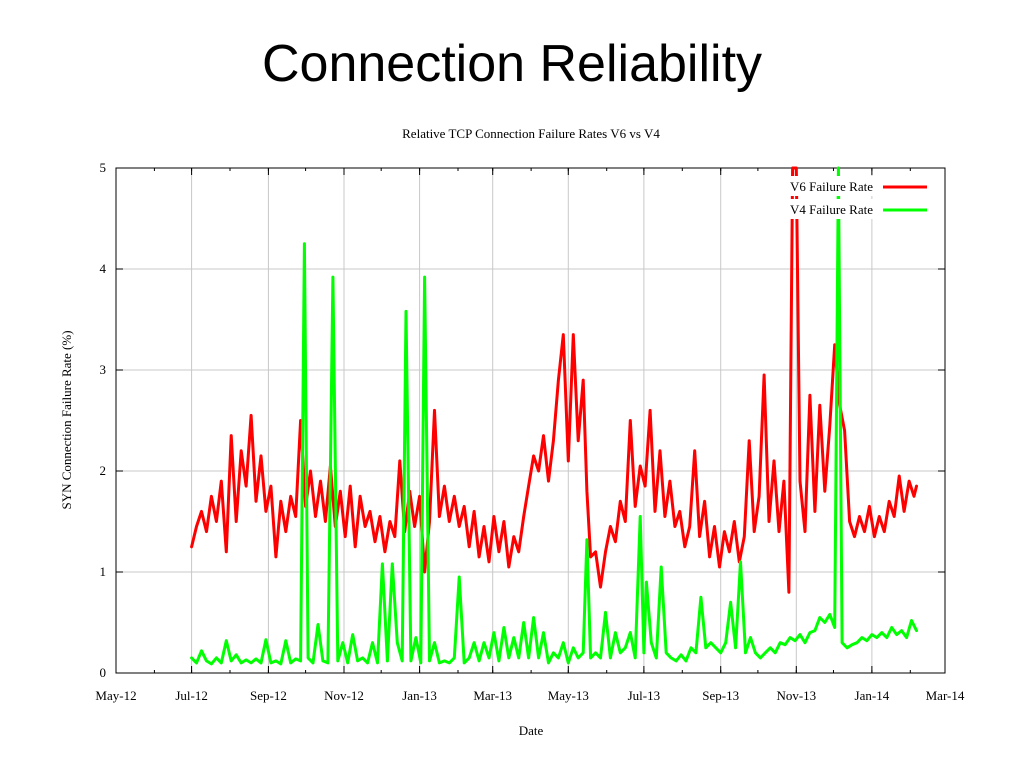 This screenshot has height=768, width=1024. Describe the element at coordinates (855, 197) in the screenshot. I see `chart-legend: V6 Failure Rate V4 Failure Rate` at that location.